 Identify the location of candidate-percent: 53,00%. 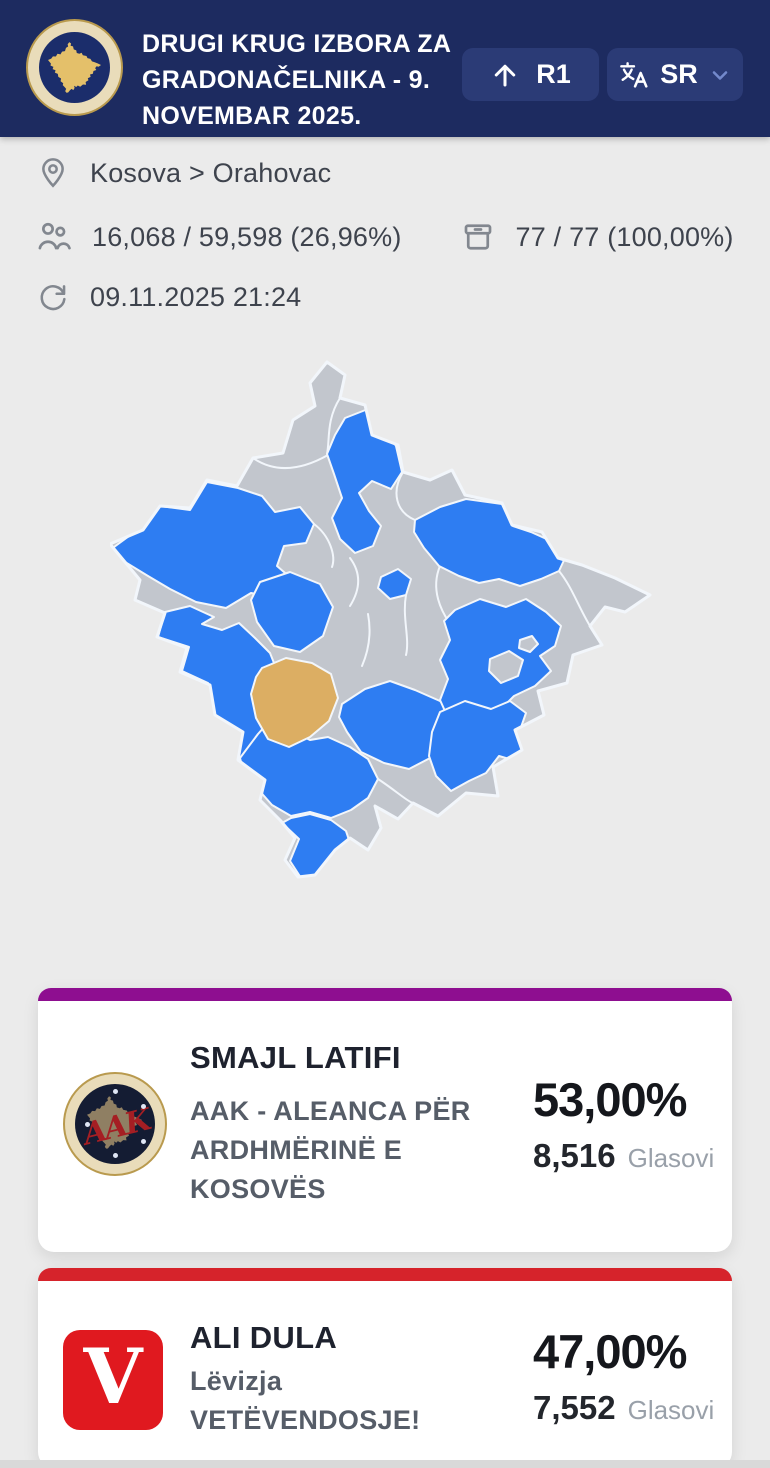
(610, 1099).